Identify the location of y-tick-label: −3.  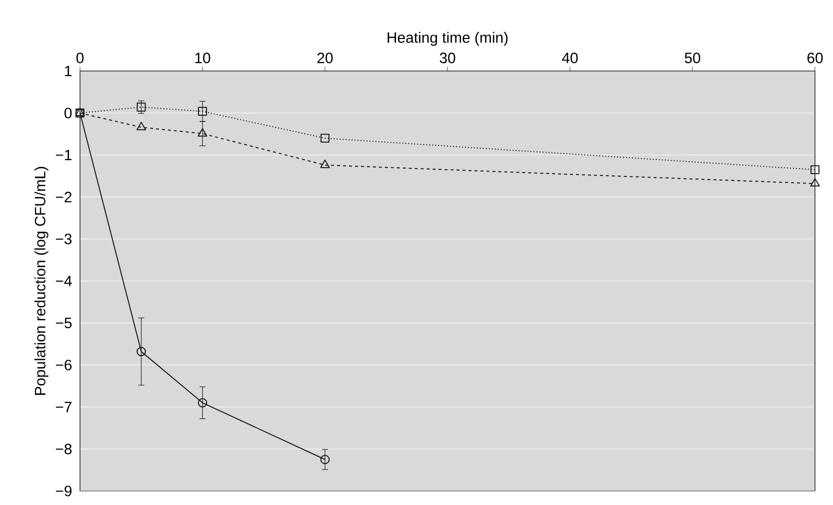
(64, 239).